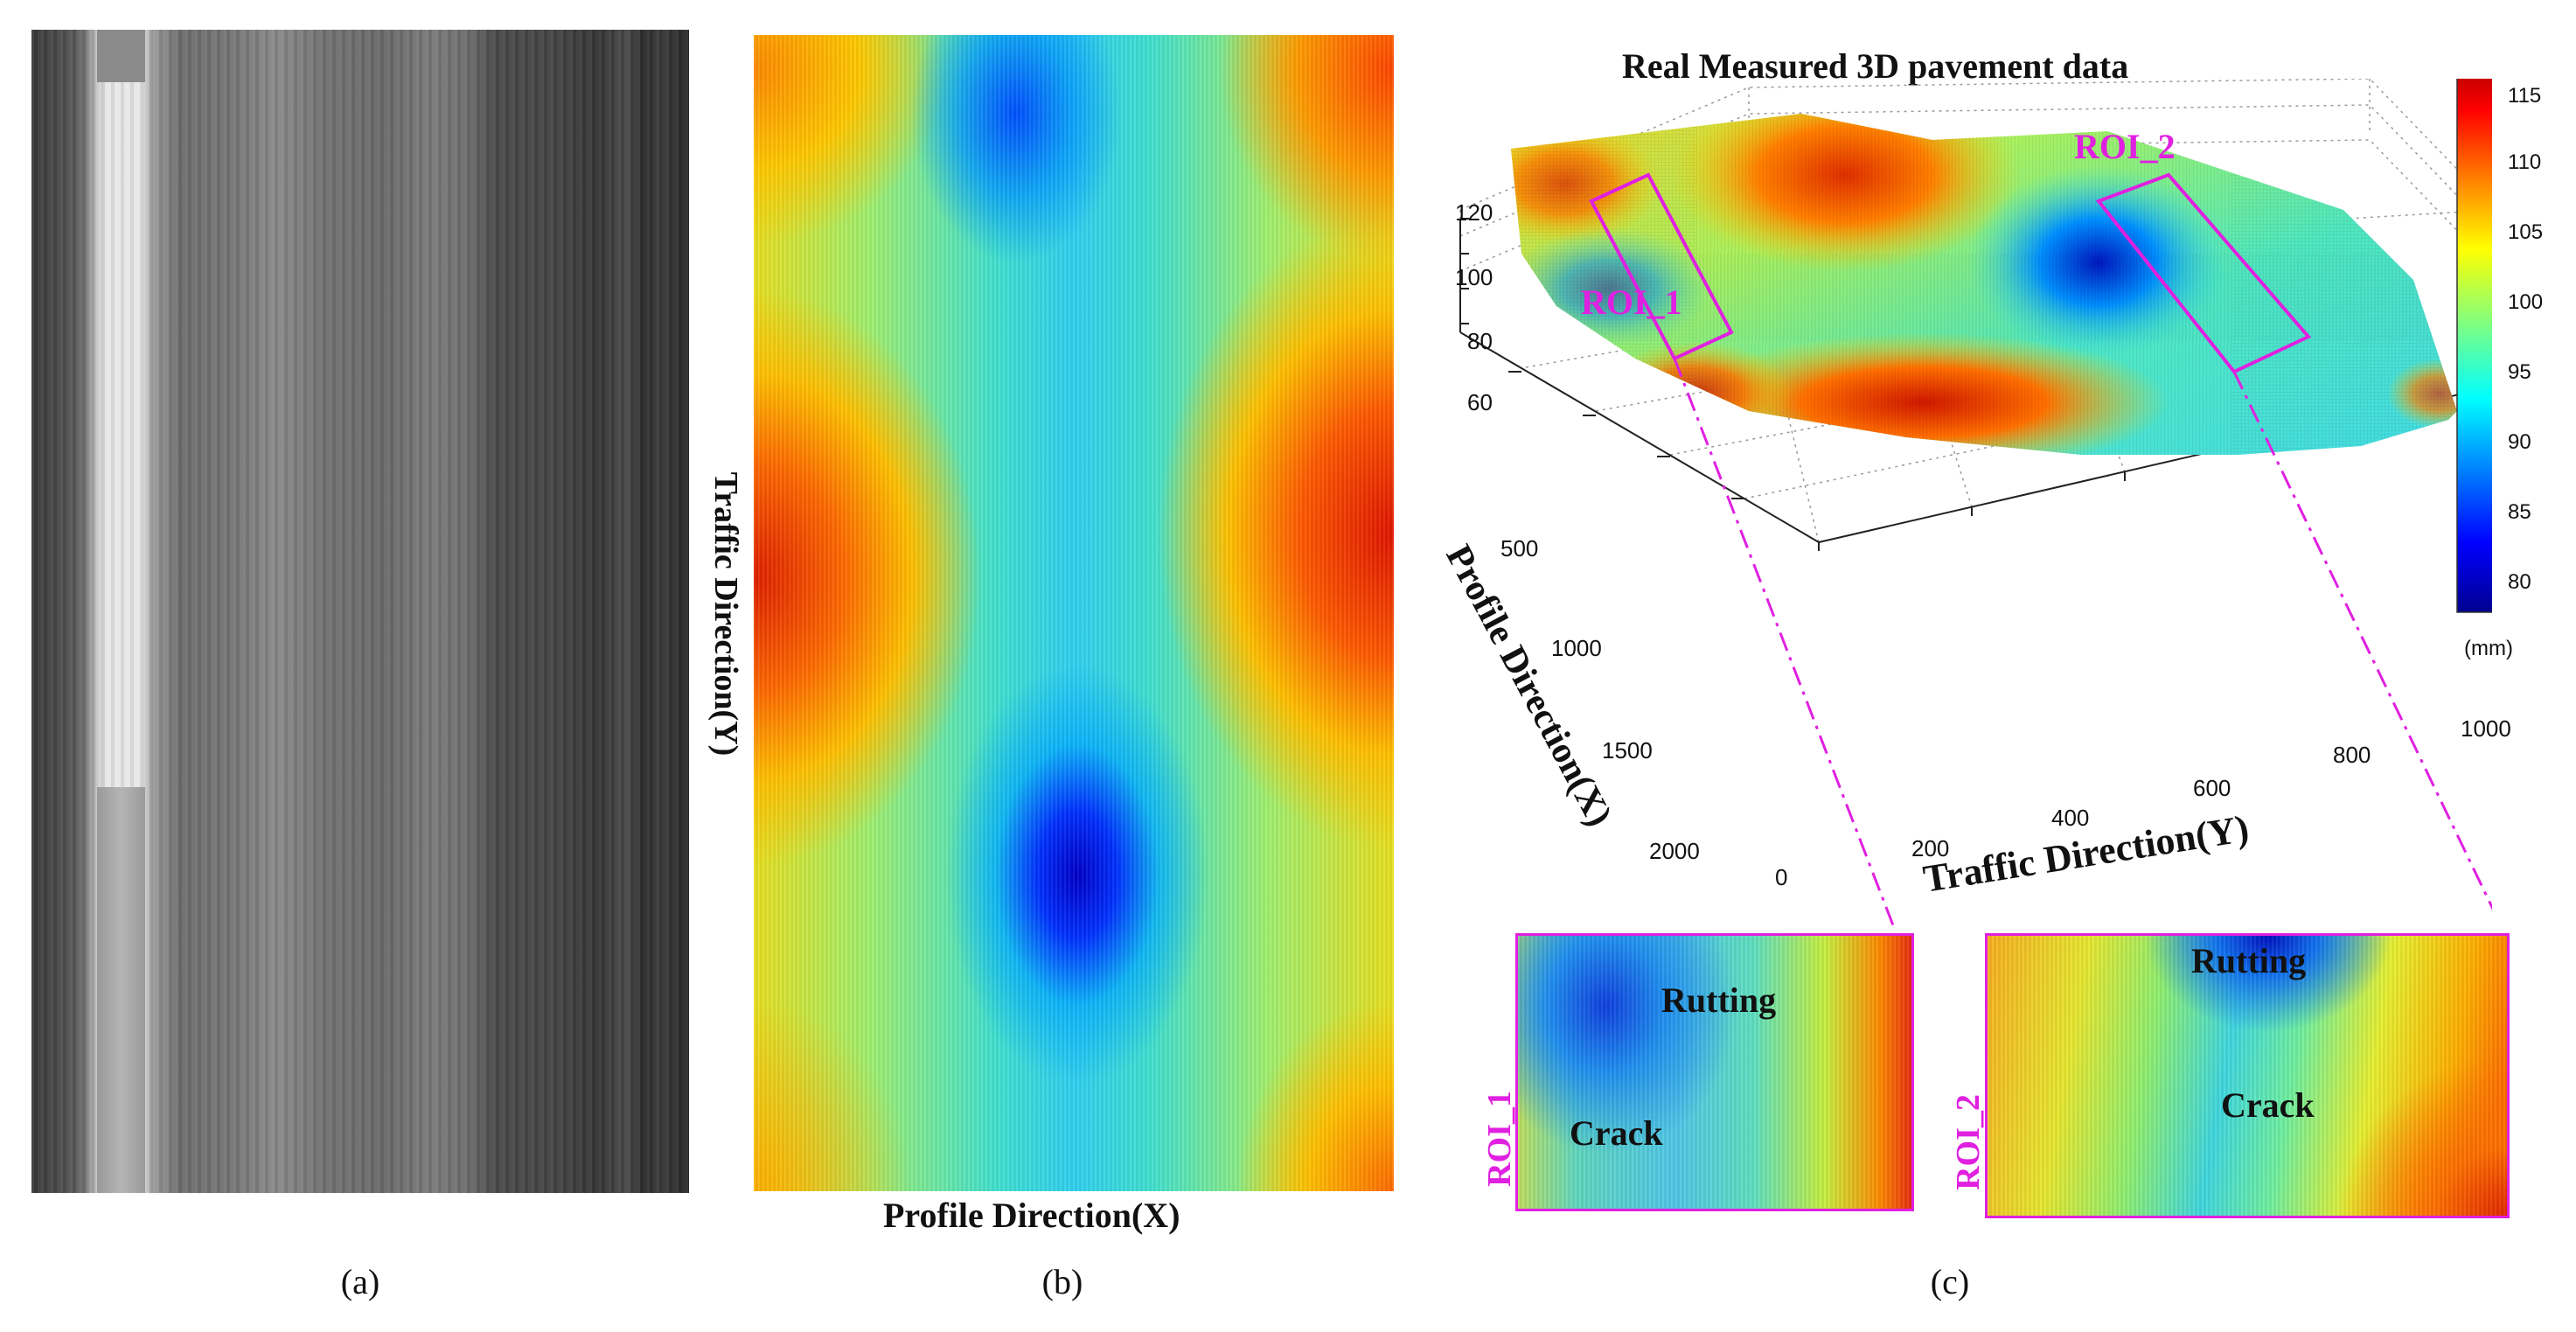  I want to click on roi2-inset, so click(2247, 1075).